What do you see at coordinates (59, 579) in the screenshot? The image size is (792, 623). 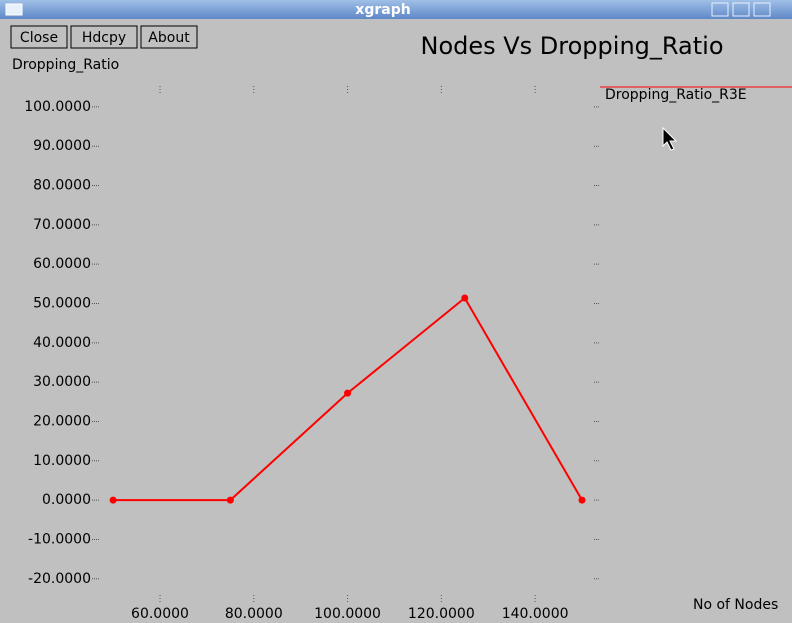 I see `y-tick-label: -20.0000` at bounding box center [59, 579].